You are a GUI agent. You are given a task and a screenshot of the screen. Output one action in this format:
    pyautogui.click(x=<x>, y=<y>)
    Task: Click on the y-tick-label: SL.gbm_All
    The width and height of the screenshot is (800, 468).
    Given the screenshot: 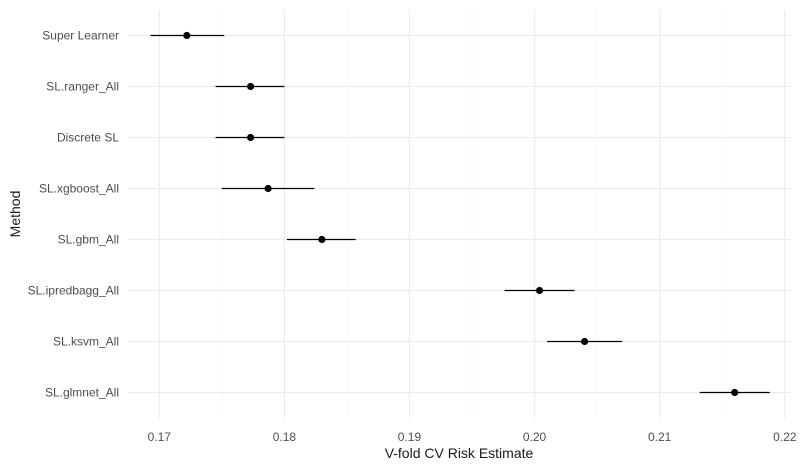 What is the action you would take?
    pyautogui.click(x=88, y=240)
    